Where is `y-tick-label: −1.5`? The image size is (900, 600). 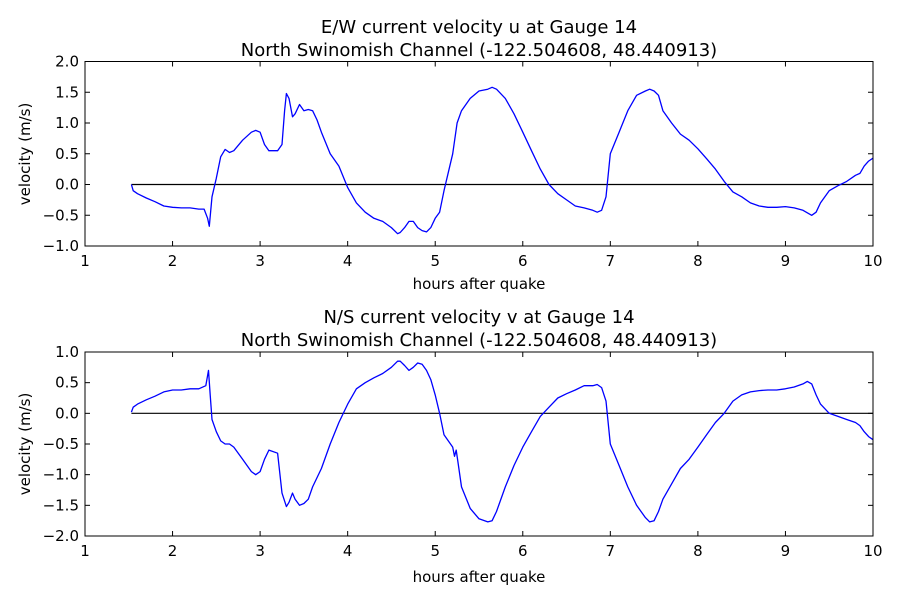
y-tick-label: −1.5 is located at coordinates (61, 505).